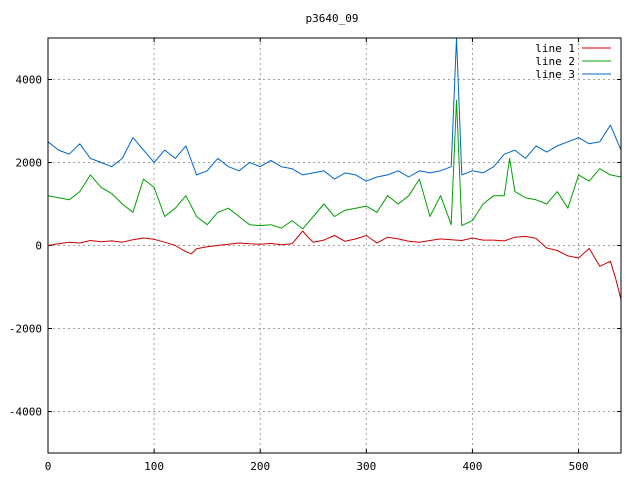 This screenshot has width=640, height=480. Describe the element at coordinates (366, 466) in the screenshot. I see `x-tick-label: 300` at that location.